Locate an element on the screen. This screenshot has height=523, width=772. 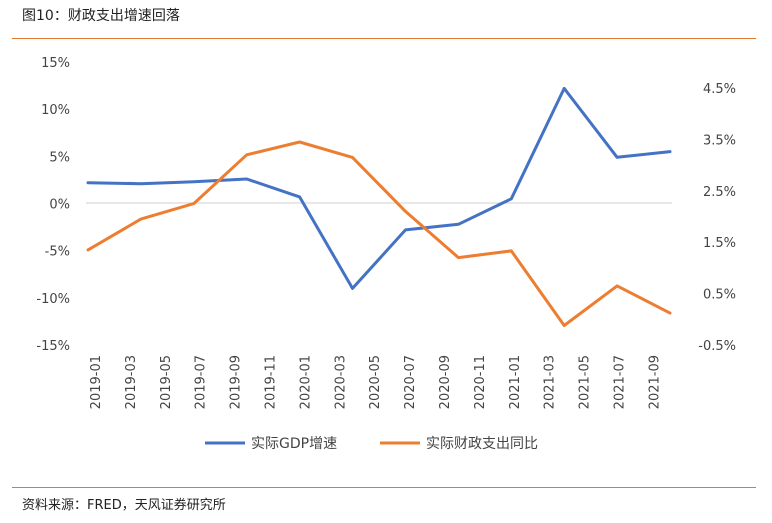
x-tick-label: 2019-05 is located at coordinates (166, 382).